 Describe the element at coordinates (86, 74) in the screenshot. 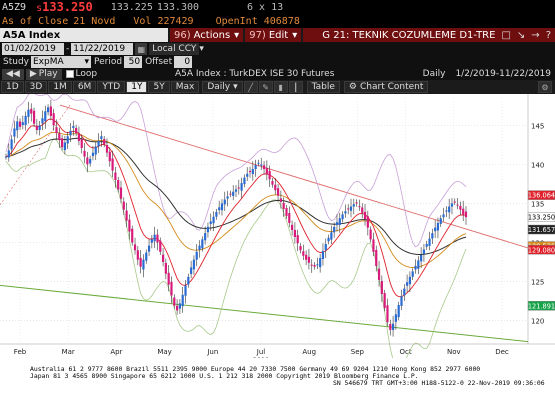

I see `loop-label: Loop` at that location.